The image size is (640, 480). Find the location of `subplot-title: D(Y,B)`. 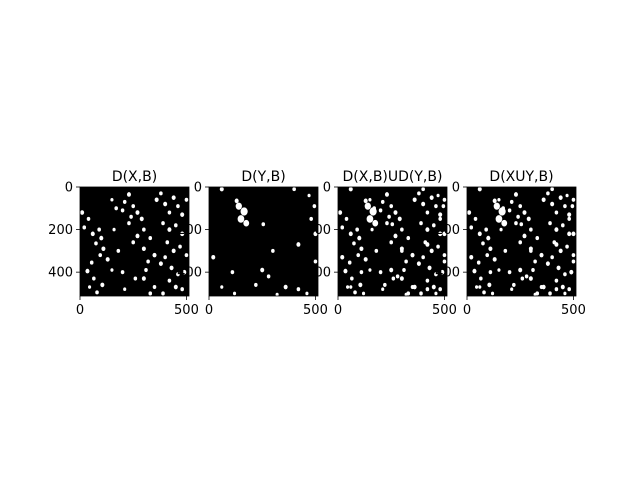

subplot-title: D(Y,B) is located at coordinates (263, 177).